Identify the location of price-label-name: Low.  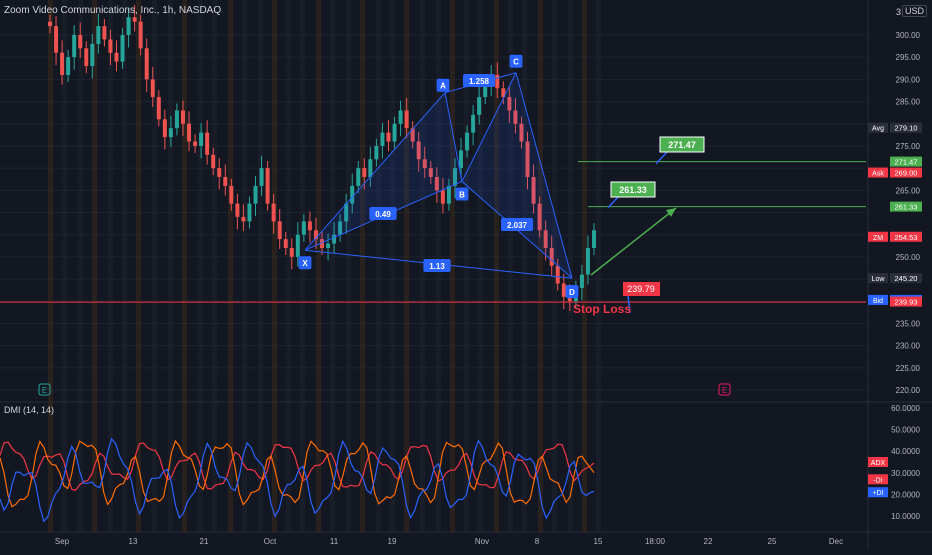
(879, 279).